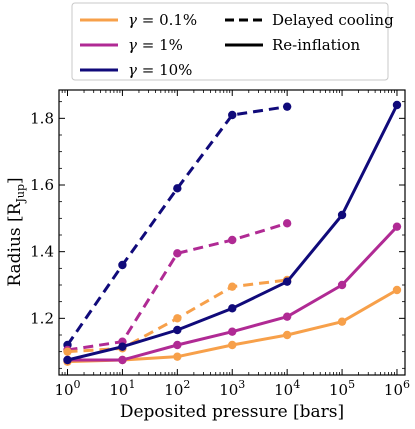 The height and width of the screenshot is (429, 415). Describe the element at coordinates (397, 388) in the screenshot. I see `x-tick-label: 10⁶` at that location.